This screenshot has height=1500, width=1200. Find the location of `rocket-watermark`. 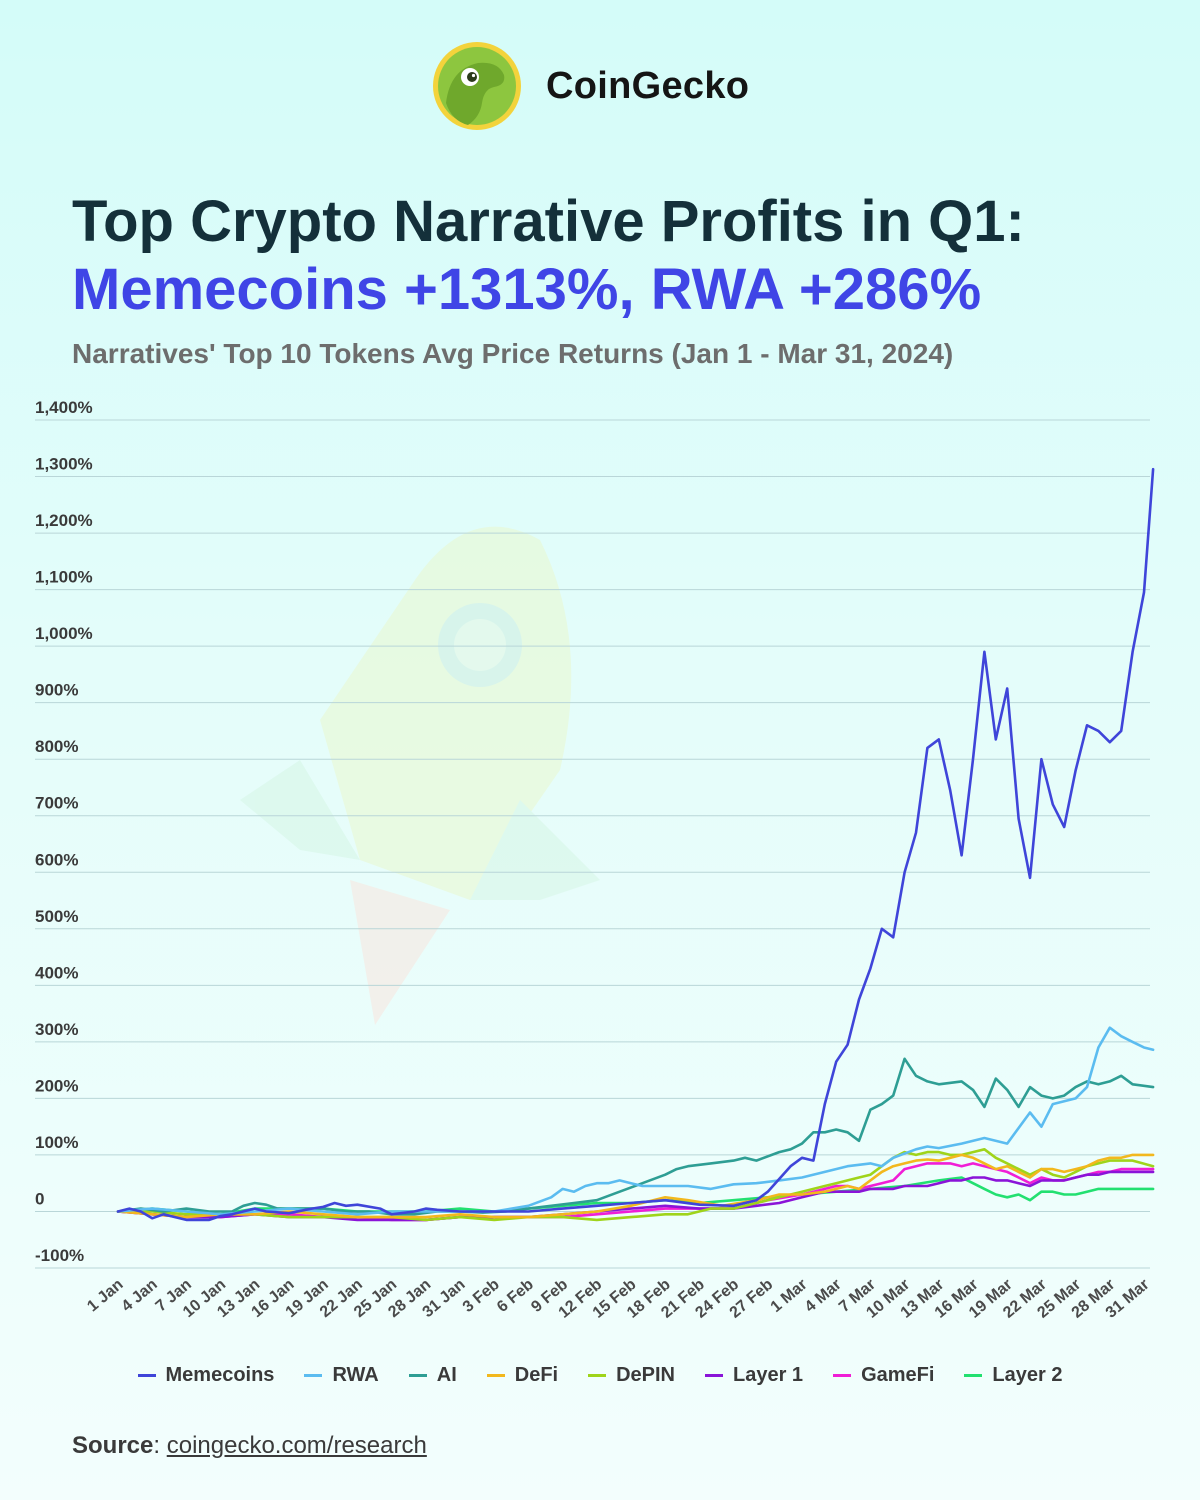

rocket-watermark is located at coordinates (420, 775).